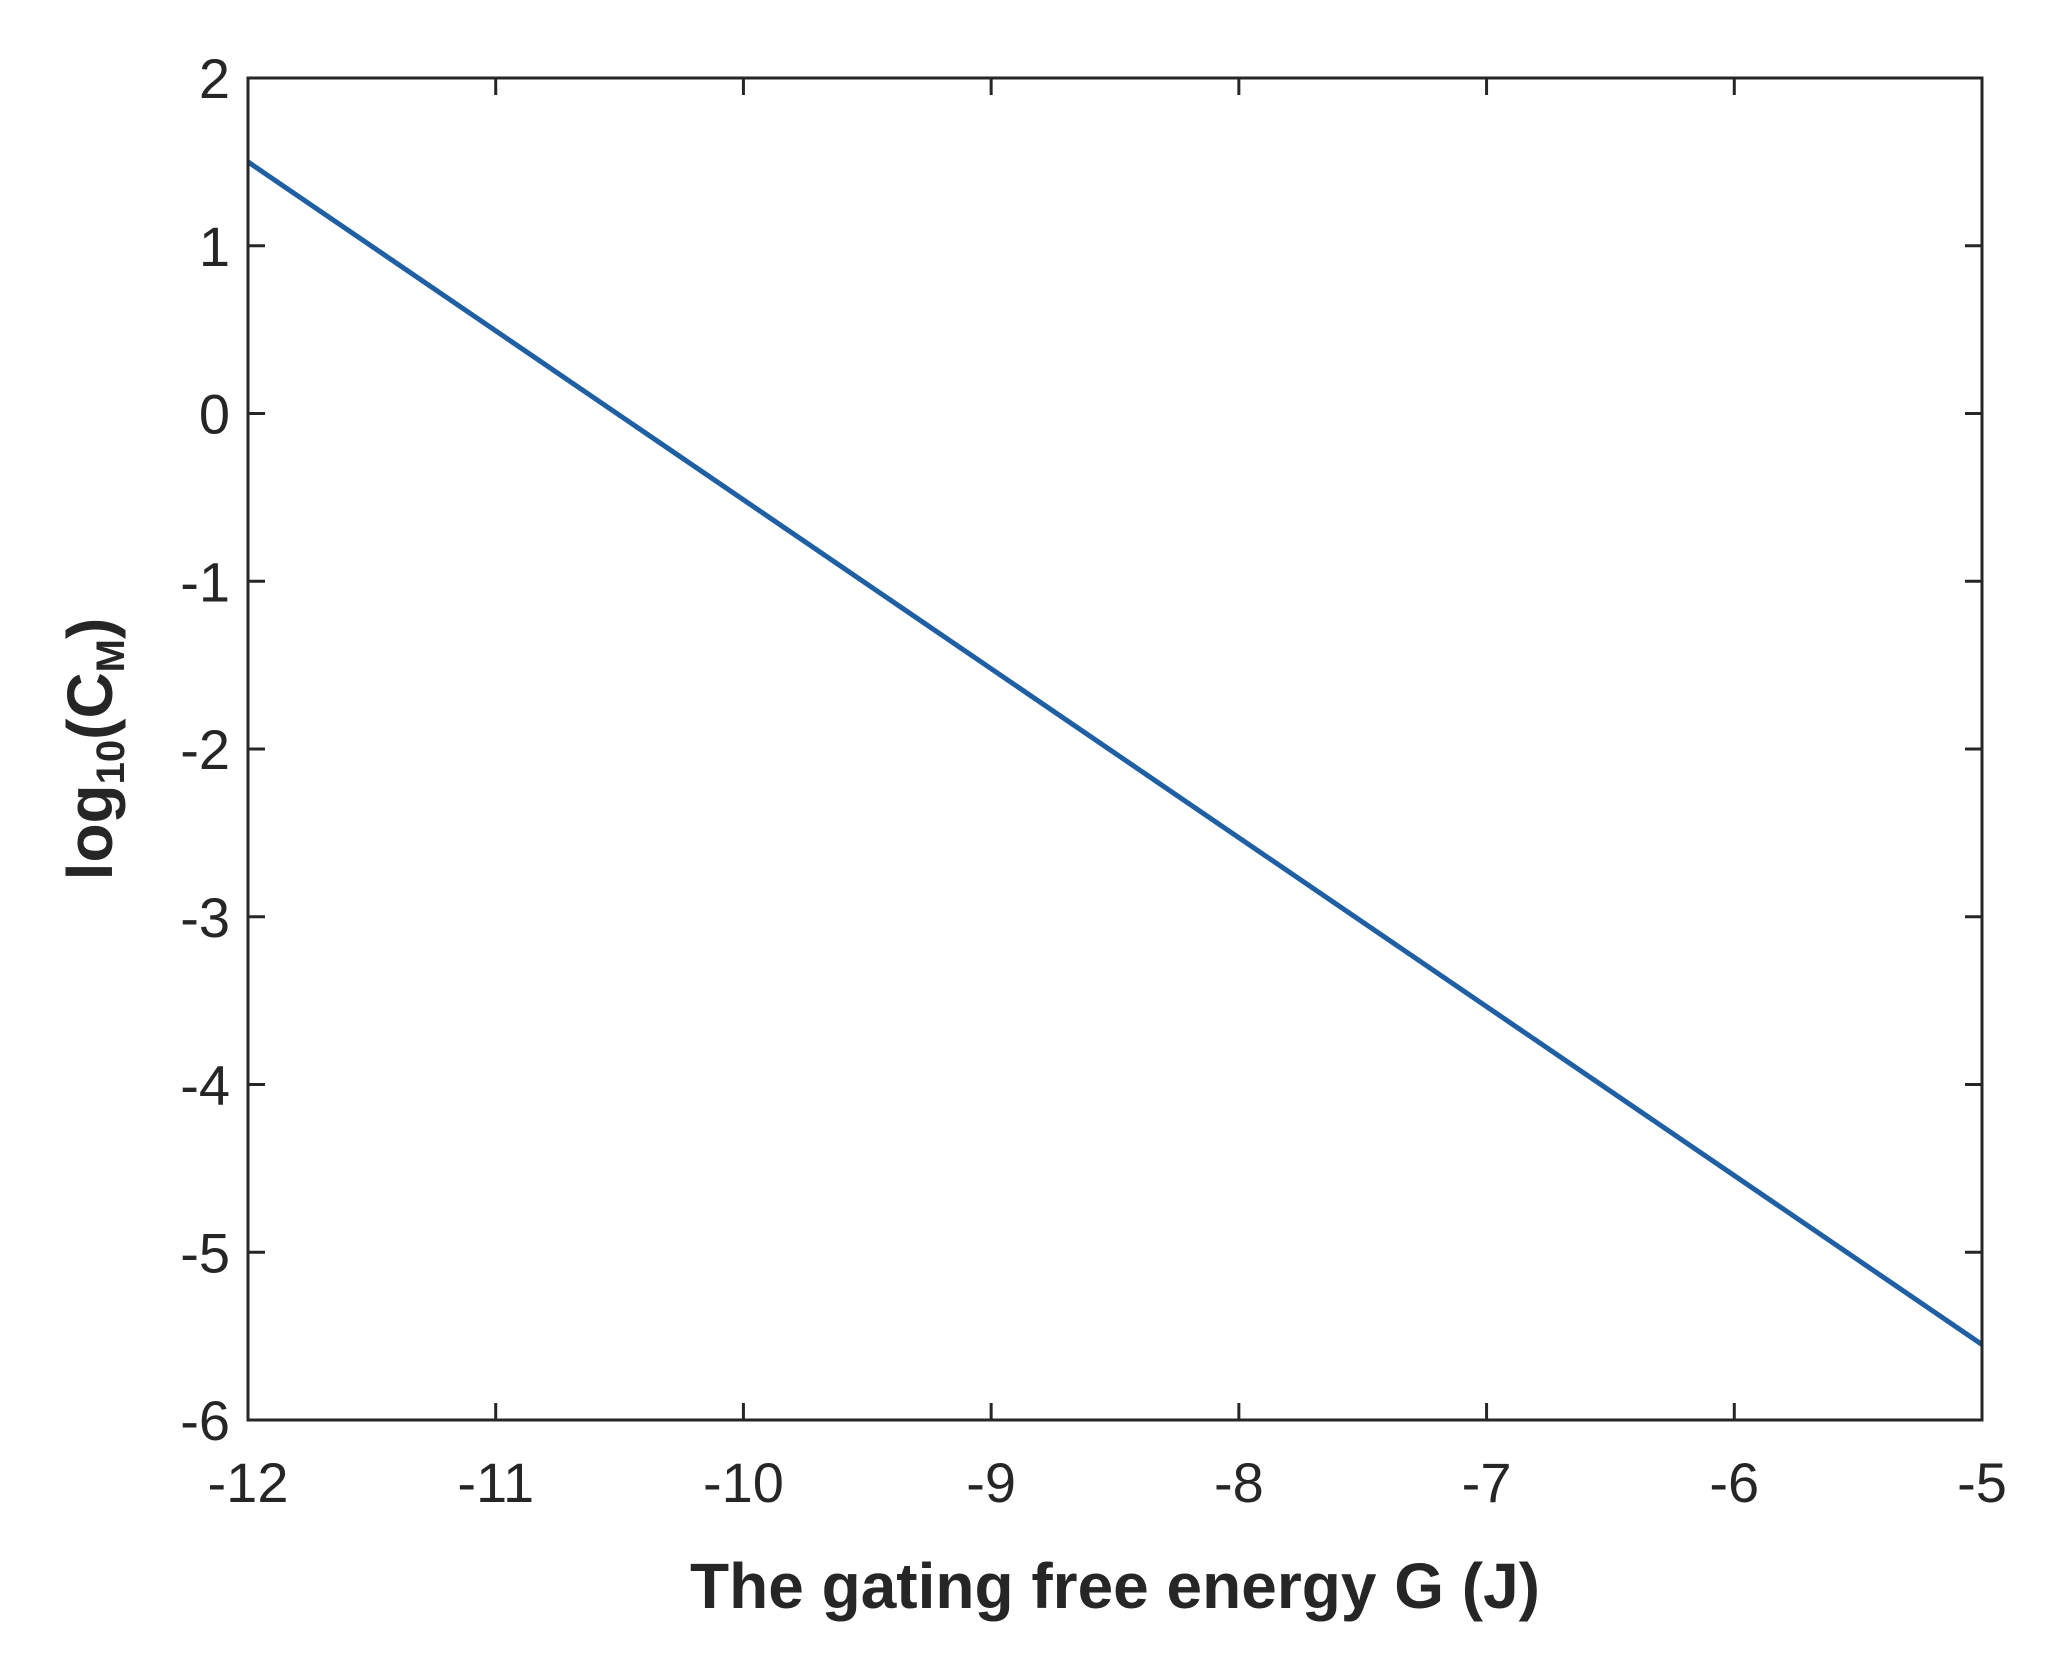  Describe the element at coordinates (111, 655) in the screenshot. I see `y-axis-title-variable-subscript: M` at that location.